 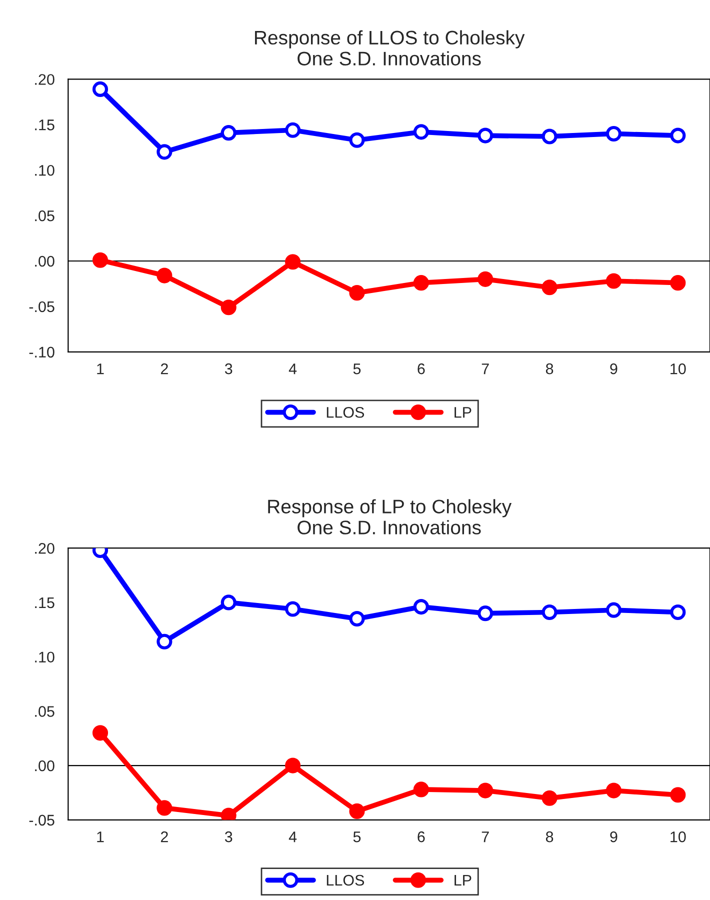 What do you see at coordinates (390, 516) in the screenshot?
I see `chart-title: Response of LP to Cholesky One S.D. Innovations` at bounding box center [390, 516].